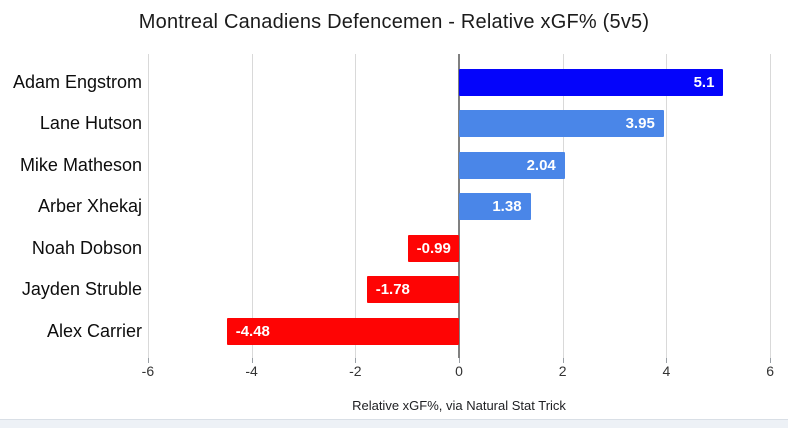 Image resolution: width=788 pixels, height=428 pixels. Describe the element at coordinates (459, 405) in the screenshot. I see `x-axis-title: Relative xGF%, via Natural Stat Trick` at that location.